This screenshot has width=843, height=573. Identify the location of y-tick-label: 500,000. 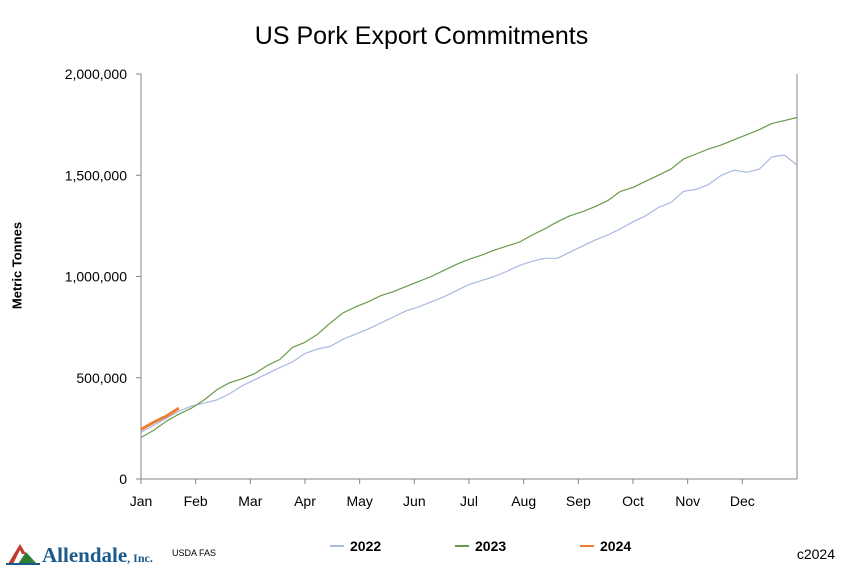
(101, 378).